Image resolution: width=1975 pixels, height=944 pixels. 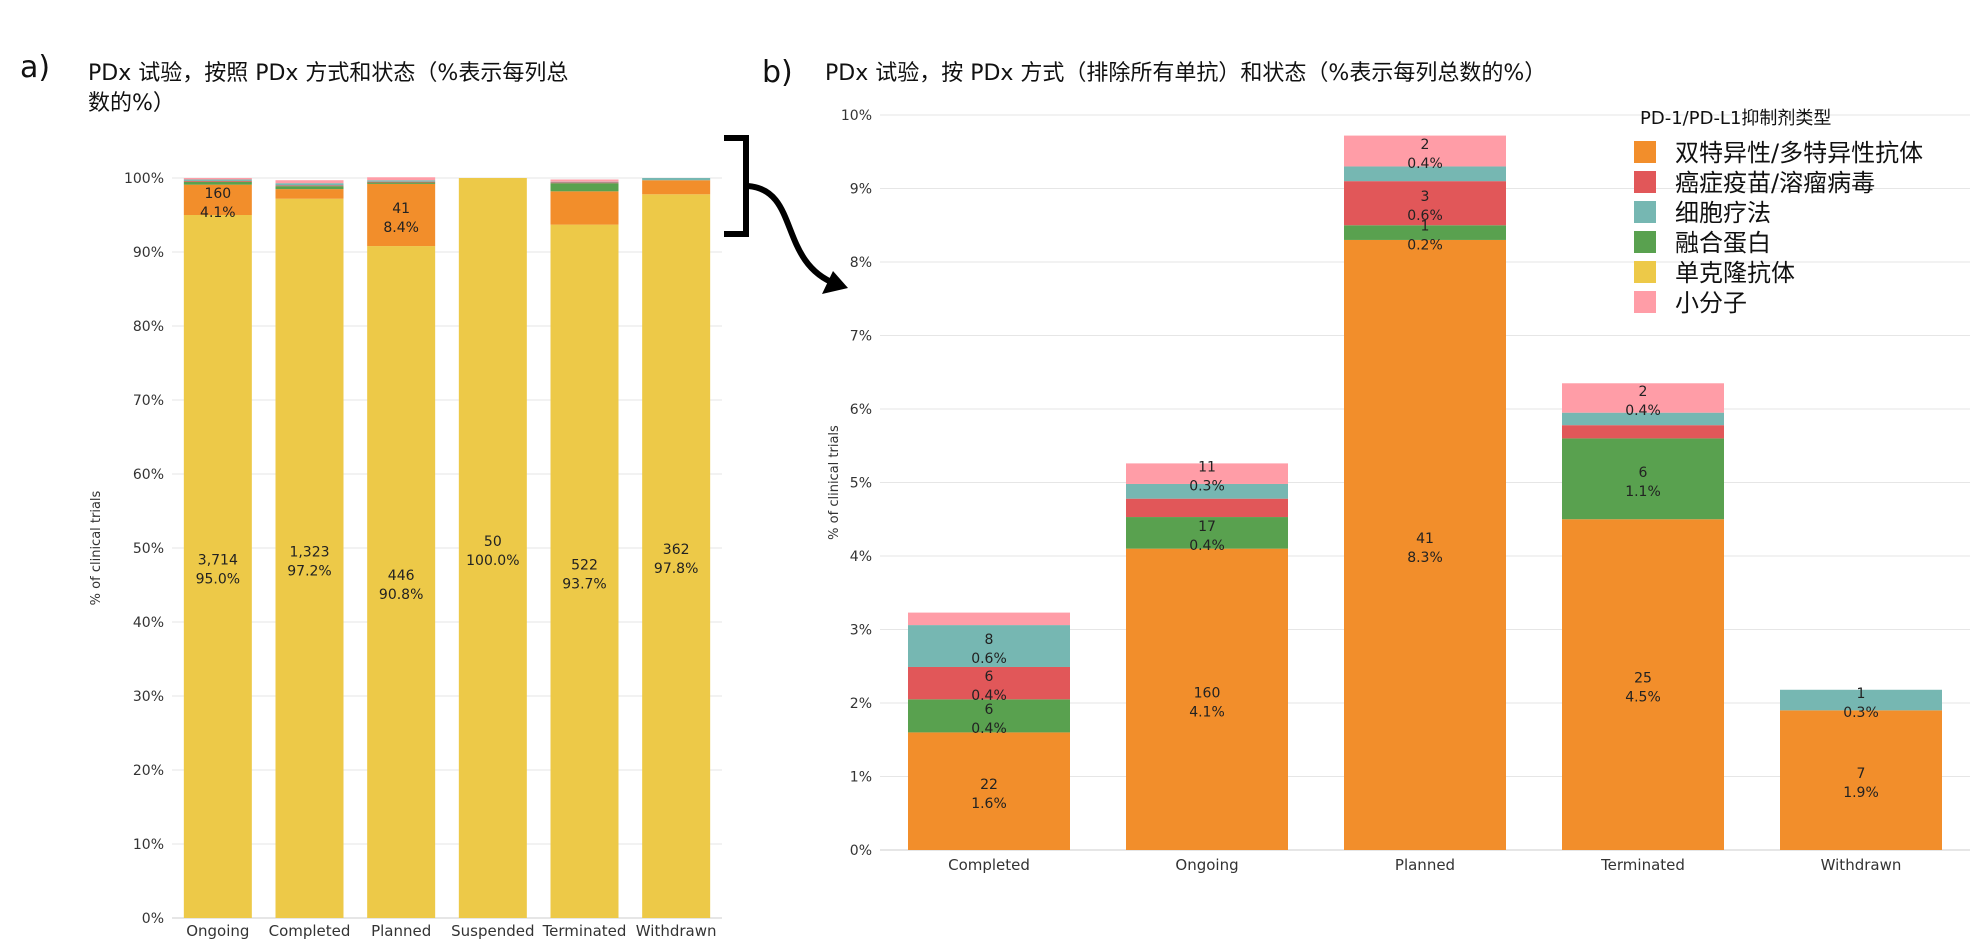 I want to click on chart-b-data-label-count: 160, so click(x=1207, y=693).